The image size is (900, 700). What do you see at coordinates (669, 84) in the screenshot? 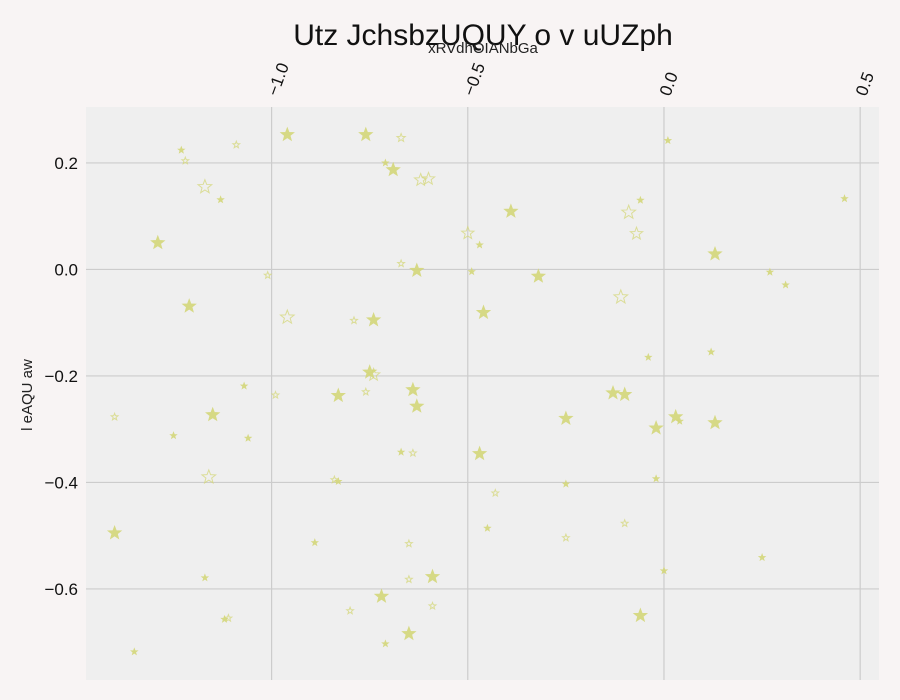
I see `x-tick-label: 0.0` at bounding box center [669, 84].